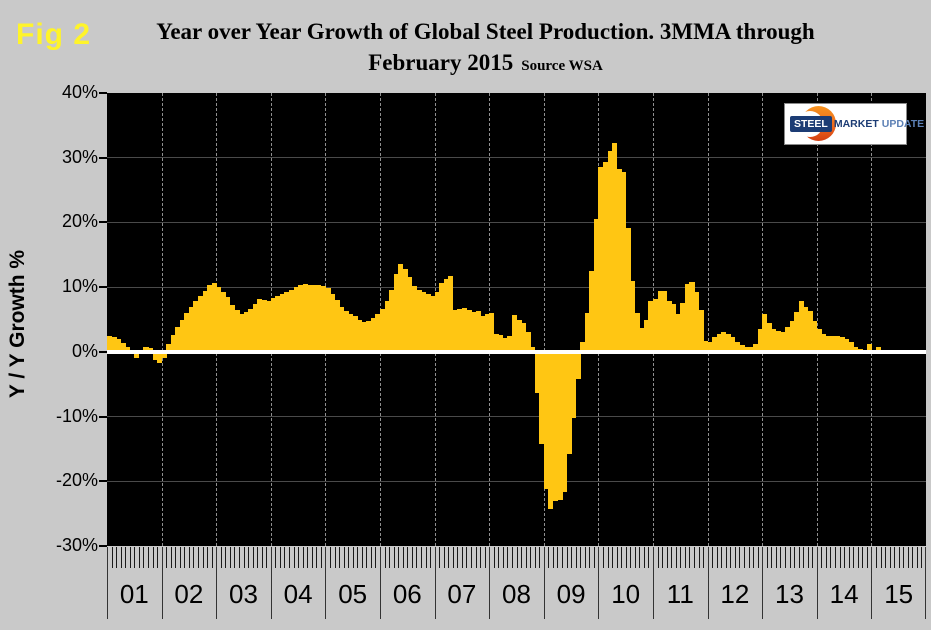 The width and height of the screenshot is (931, 630). Describe the element at coordinates (76, 415) in the screenshot. I see `y-tick-label--10%: -10%` at that location.